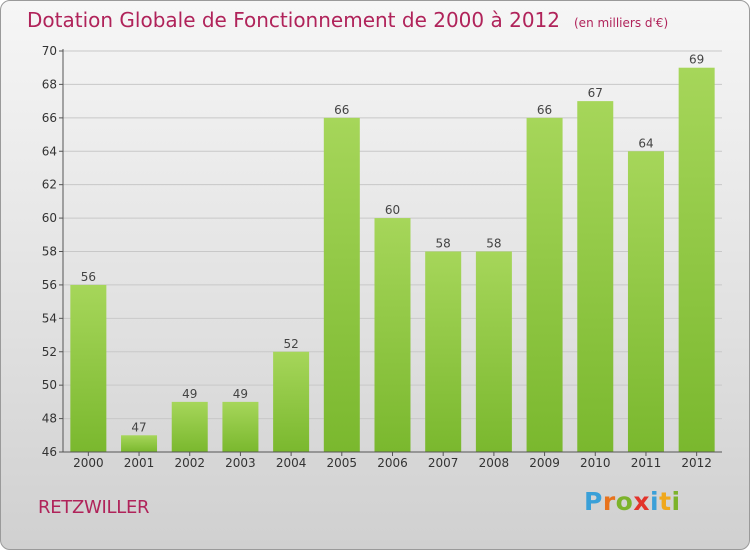 The image size is (750, 550). Describe the element at coordinates (49, 385) in the screenshot. I see `y-tick-label-50: 50` at that location.